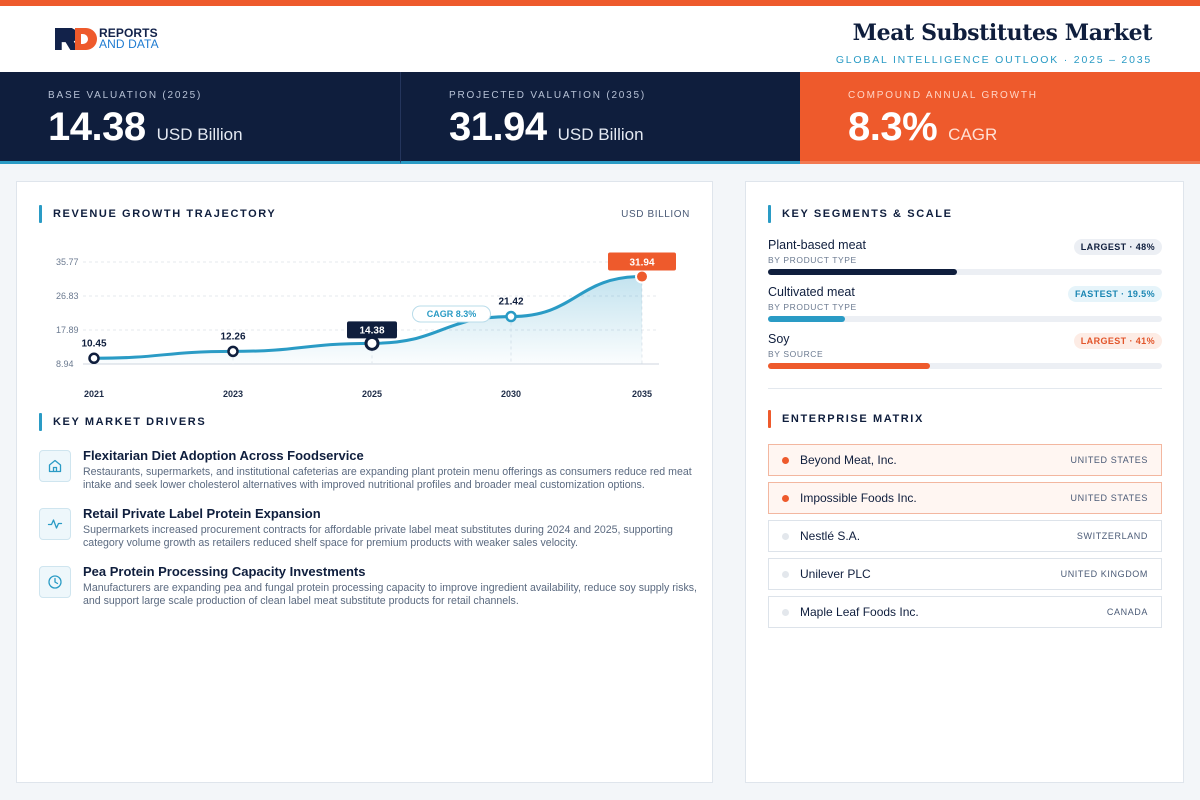  What do you see at coordinates (125, 95) in the screenshot?
I see `kpi-label: BASE VALUATION (2025)` at bounding box center [125, 95].